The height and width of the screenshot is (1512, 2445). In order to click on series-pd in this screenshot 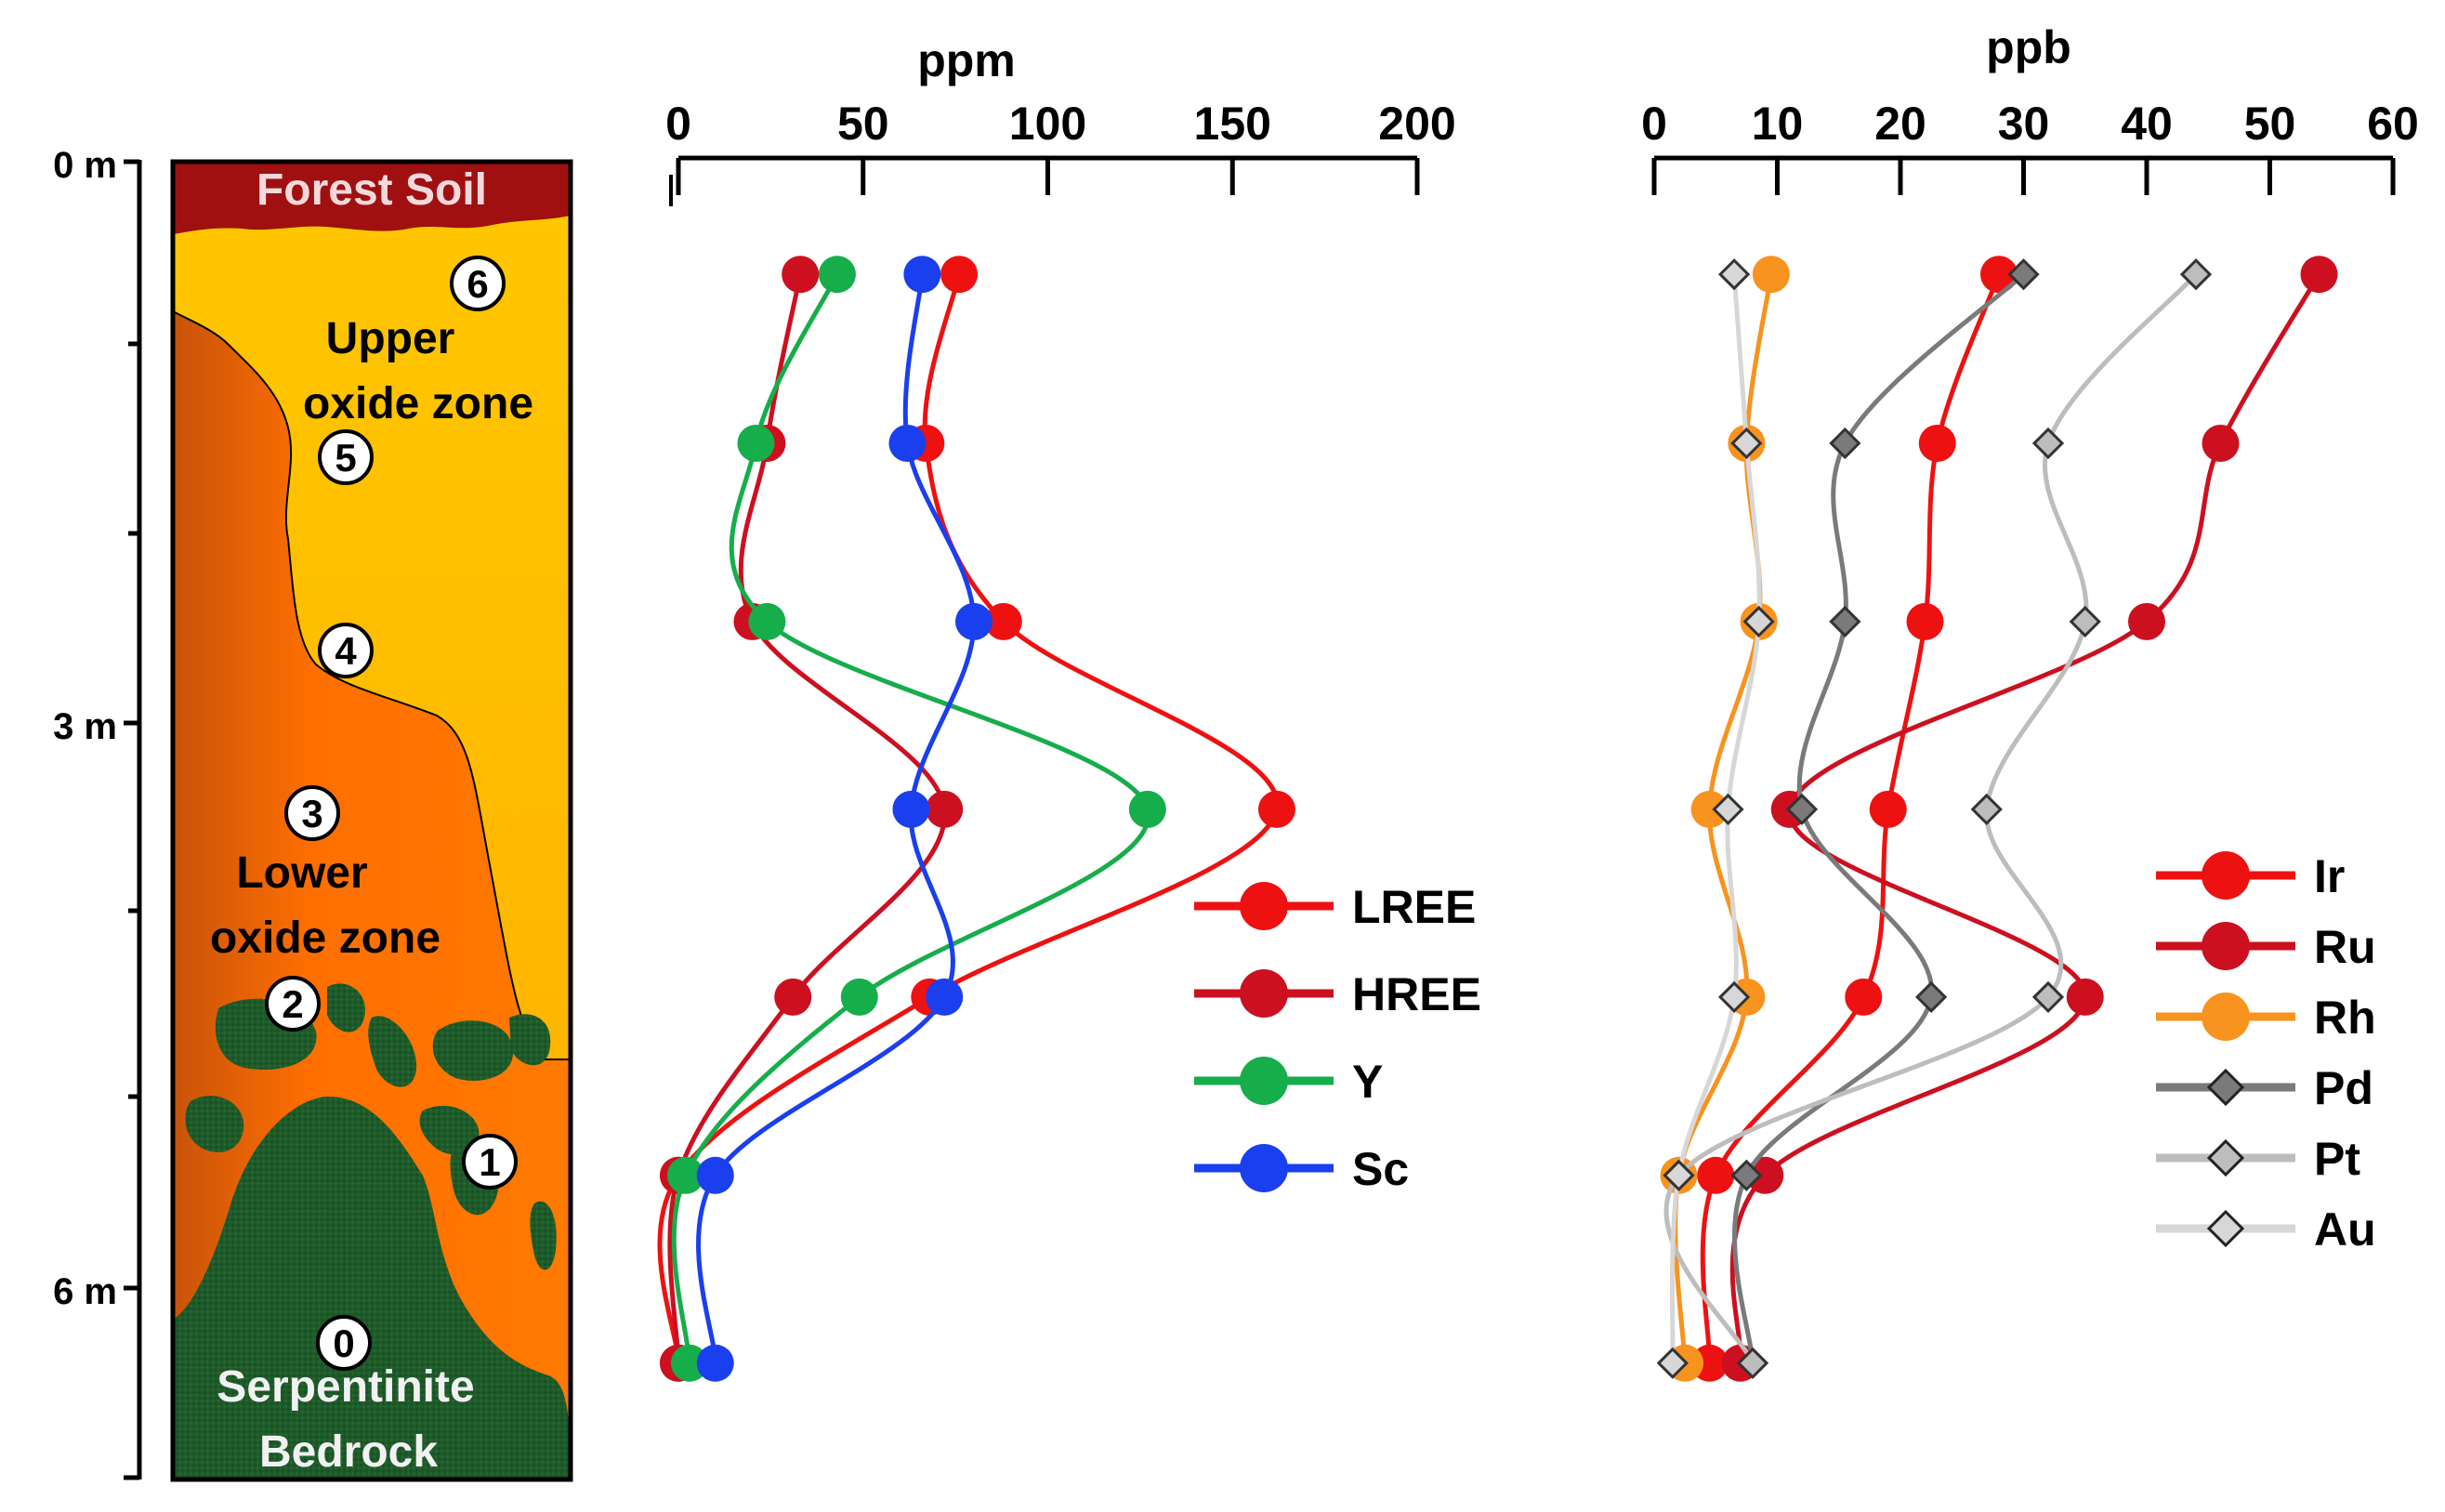, I will do `click(1885, 818)`.